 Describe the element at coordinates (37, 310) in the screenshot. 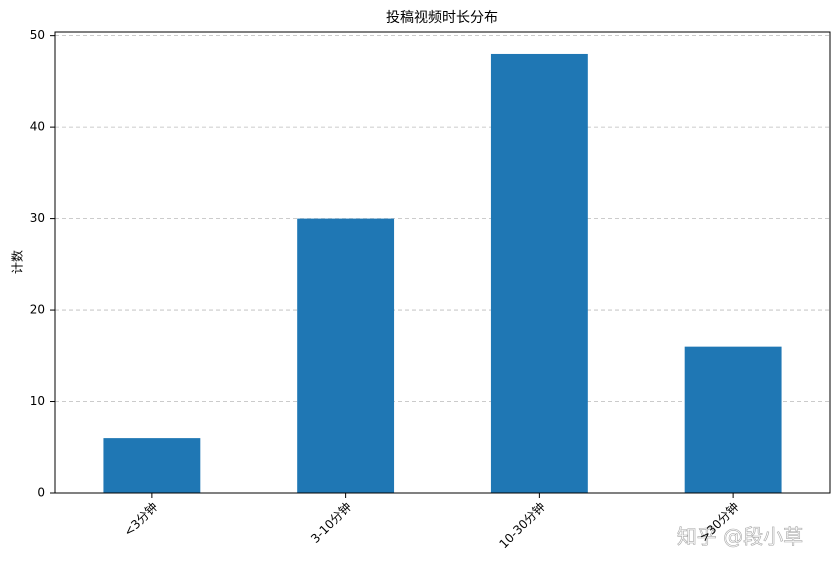

I see `y-tick-label: 20` at that location.